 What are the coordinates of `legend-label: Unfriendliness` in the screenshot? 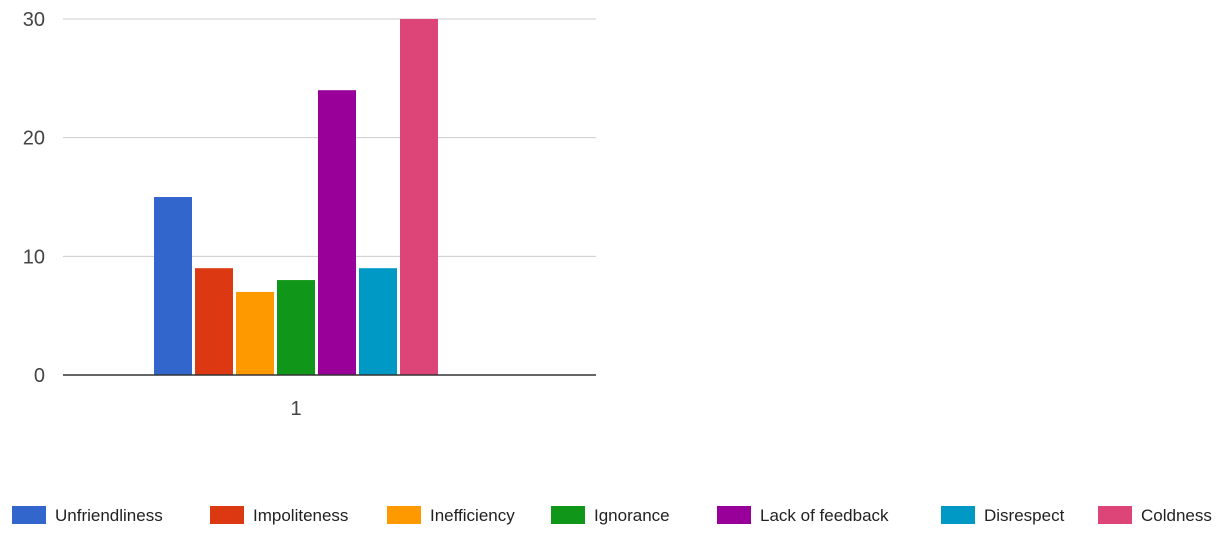 It's located at (109, 515).